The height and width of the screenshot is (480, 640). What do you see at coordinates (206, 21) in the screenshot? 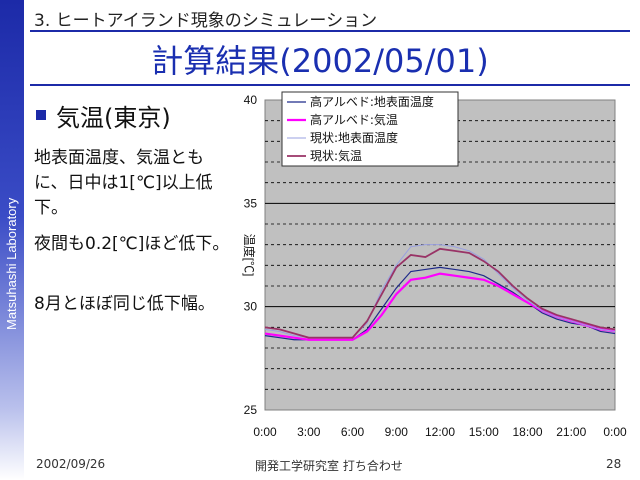
I see `section-header: 3. ヒートアイランド現象のシミュレーション` at bounding box center [206, 21].